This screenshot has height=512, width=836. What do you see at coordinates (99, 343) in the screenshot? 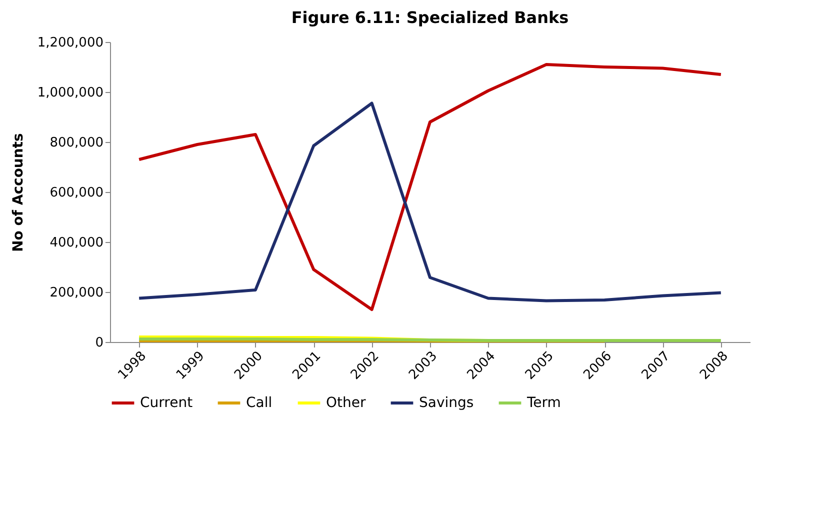
I see `y-tick-label: 0` at bounding box center [99, 343].